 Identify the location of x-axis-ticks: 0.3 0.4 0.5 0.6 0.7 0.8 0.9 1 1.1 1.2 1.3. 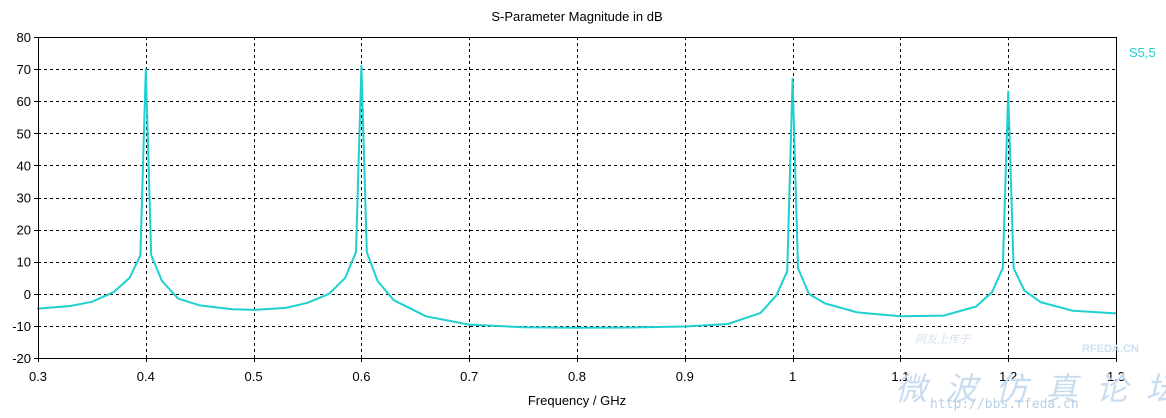
(577, 371).